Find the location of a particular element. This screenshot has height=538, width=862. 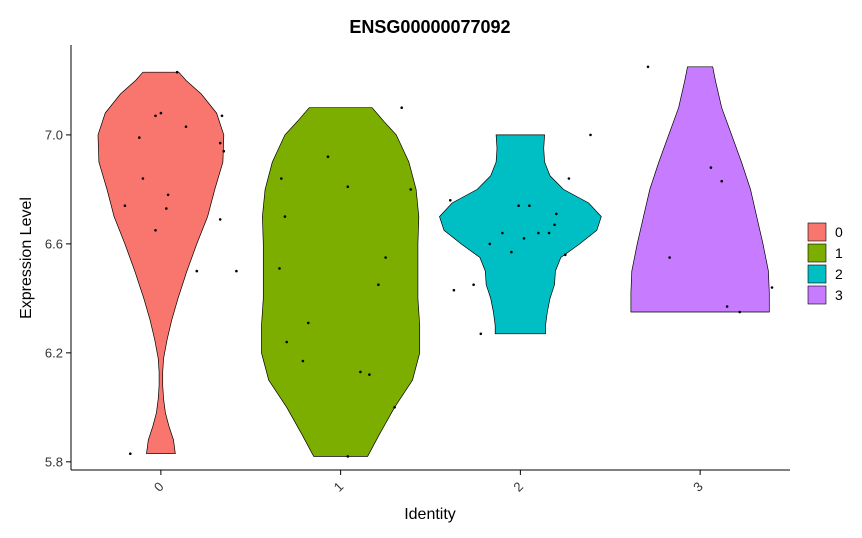

x-tick-label-3: 3 is located at coordinates (698, 487).